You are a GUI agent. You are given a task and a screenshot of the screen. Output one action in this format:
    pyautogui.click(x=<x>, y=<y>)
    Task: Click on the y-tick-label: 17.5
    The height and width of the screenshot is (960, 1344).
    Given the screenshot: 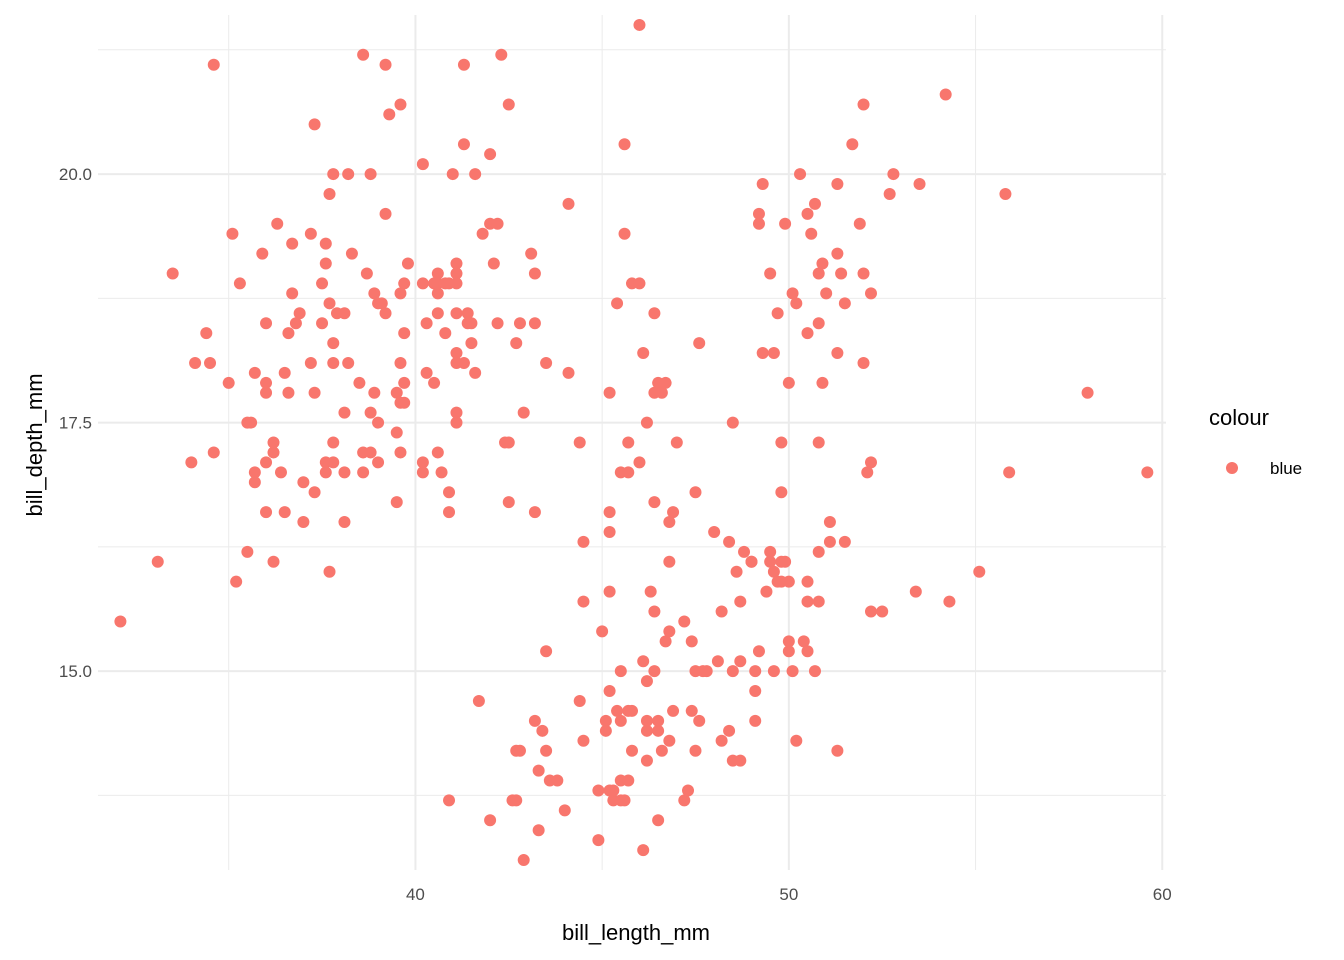 What is the action you would take?
    pyautogui.click(x=75, y=423)
    